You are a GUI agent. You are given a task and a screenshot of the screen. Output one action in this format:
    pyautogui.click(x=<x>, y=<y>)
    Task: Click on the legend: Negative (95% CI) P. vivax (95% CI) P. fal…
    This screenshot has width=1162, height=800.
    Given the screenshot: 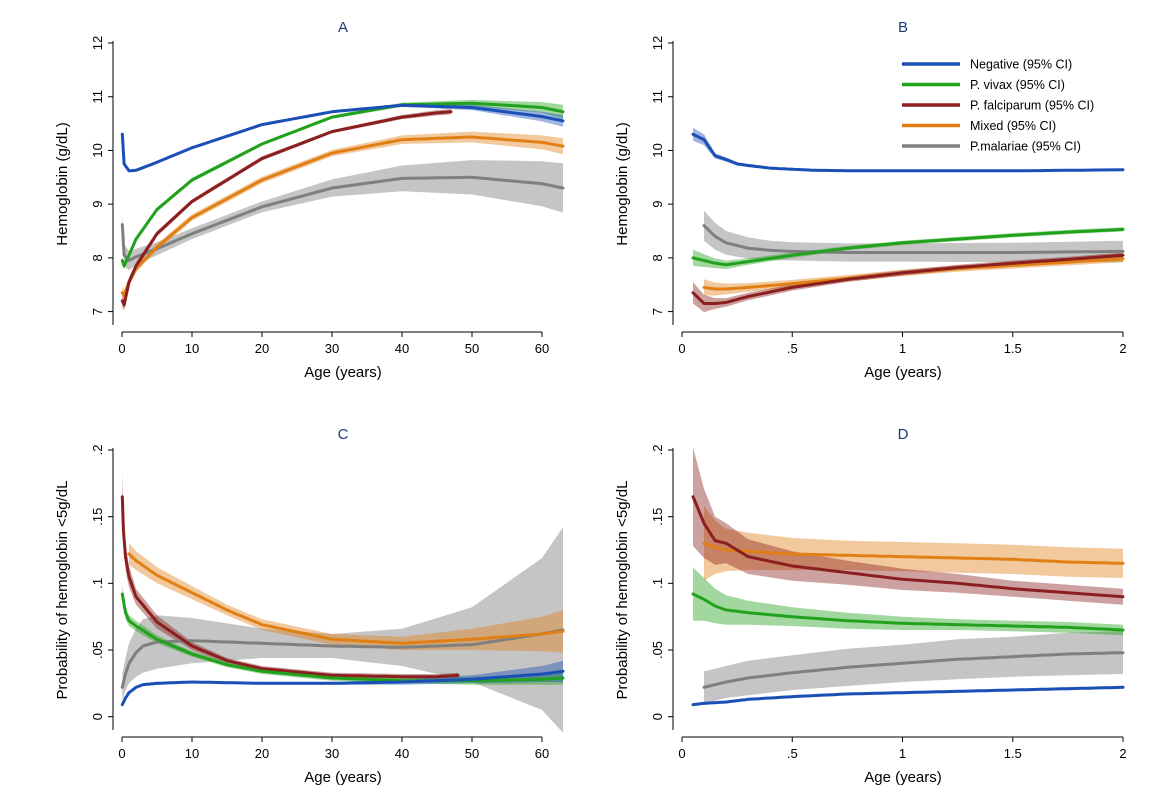 What is the action you would take?
    pyautogui.click(x=998, y=106)
    